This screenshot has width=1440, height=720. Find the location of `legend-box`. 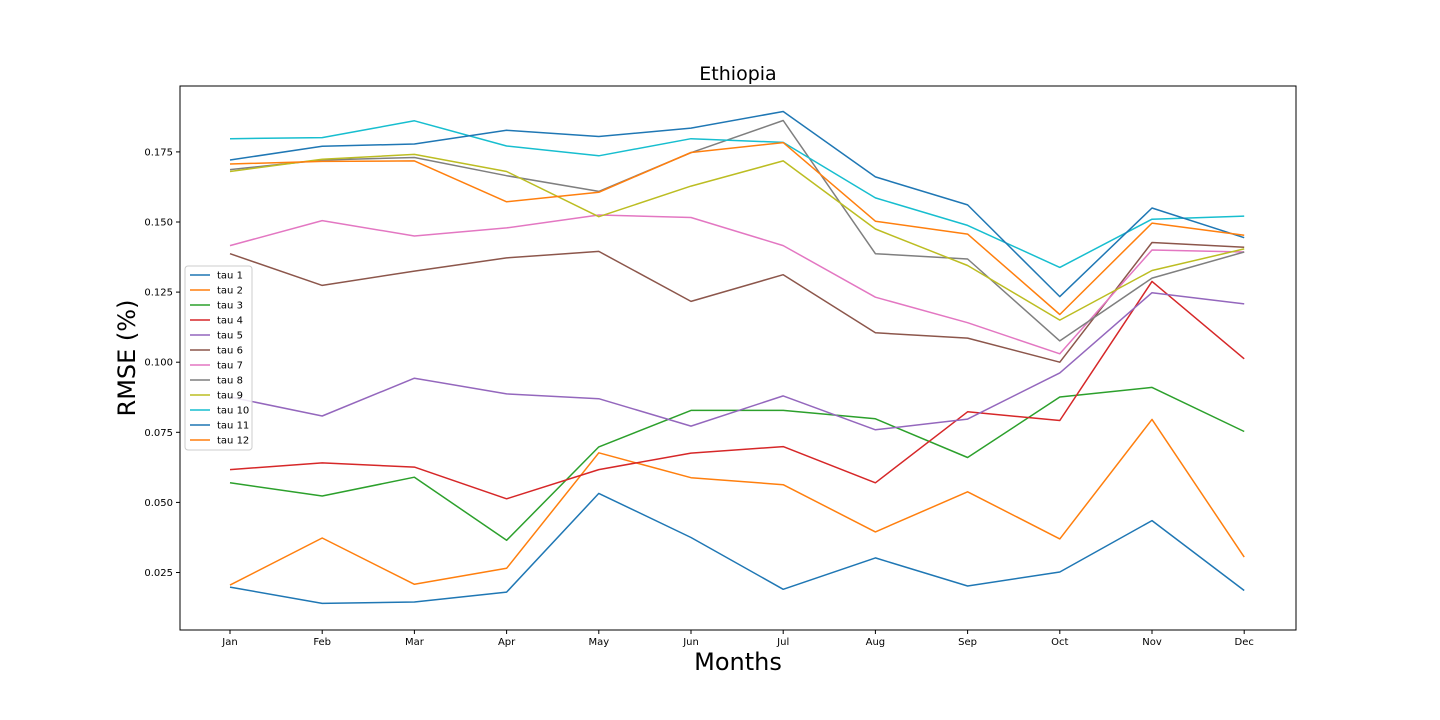

legend-box is located at coordinates (218, 358).